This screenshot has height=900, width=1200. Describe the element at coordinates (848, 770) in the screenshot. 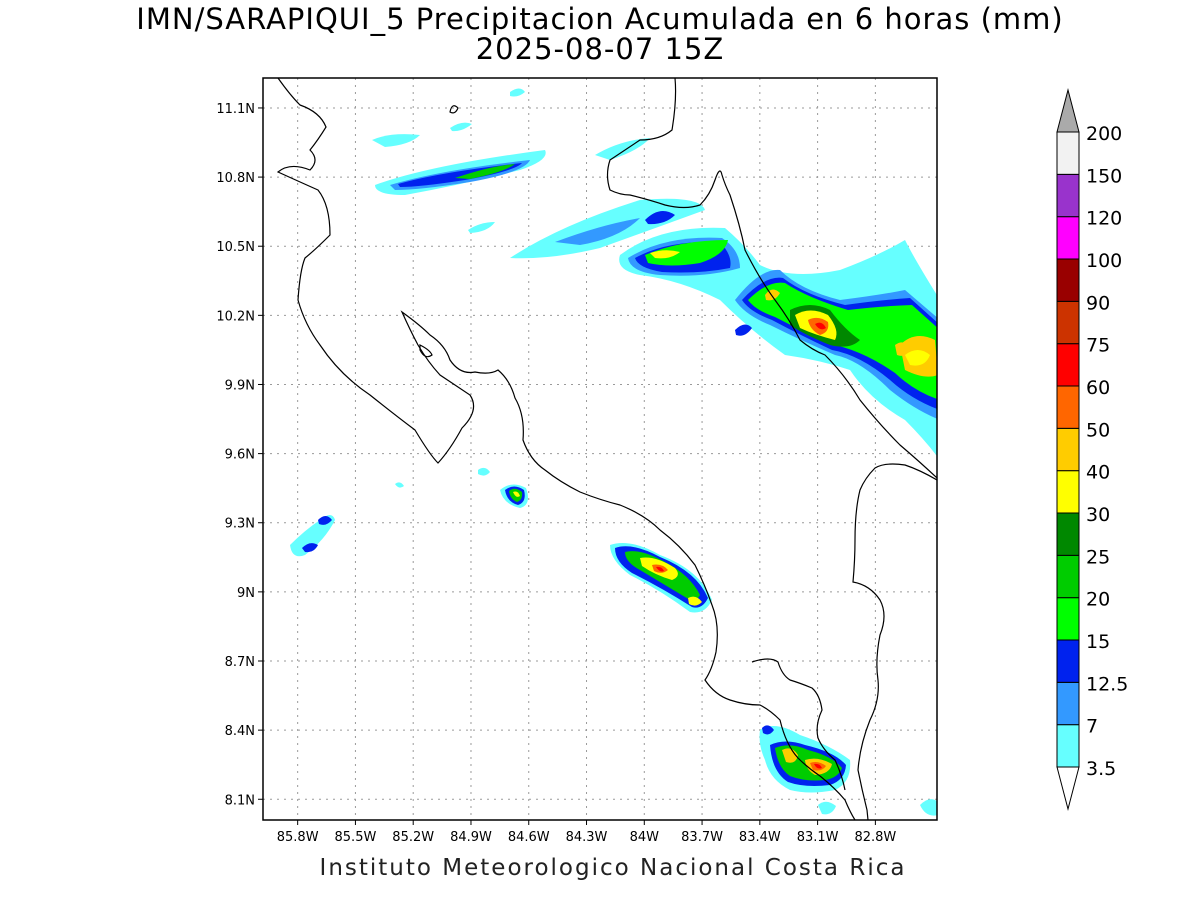

I see `precip-cell-osa` at that location.